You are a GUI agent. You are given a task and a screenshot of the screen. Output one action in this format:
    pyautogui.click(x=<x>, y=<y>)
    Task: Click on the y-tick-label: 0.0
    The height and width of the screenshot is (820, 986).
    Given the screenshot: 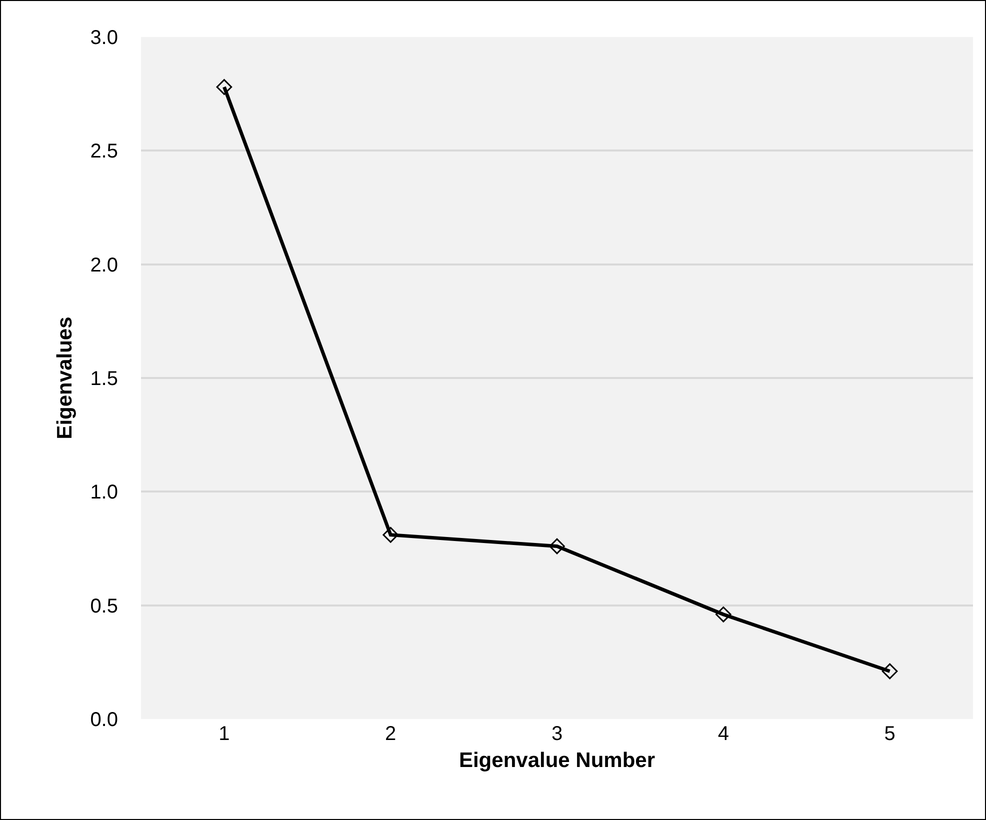 What is the action you would take?
    pyautogui.click(x=104, y=720)
    